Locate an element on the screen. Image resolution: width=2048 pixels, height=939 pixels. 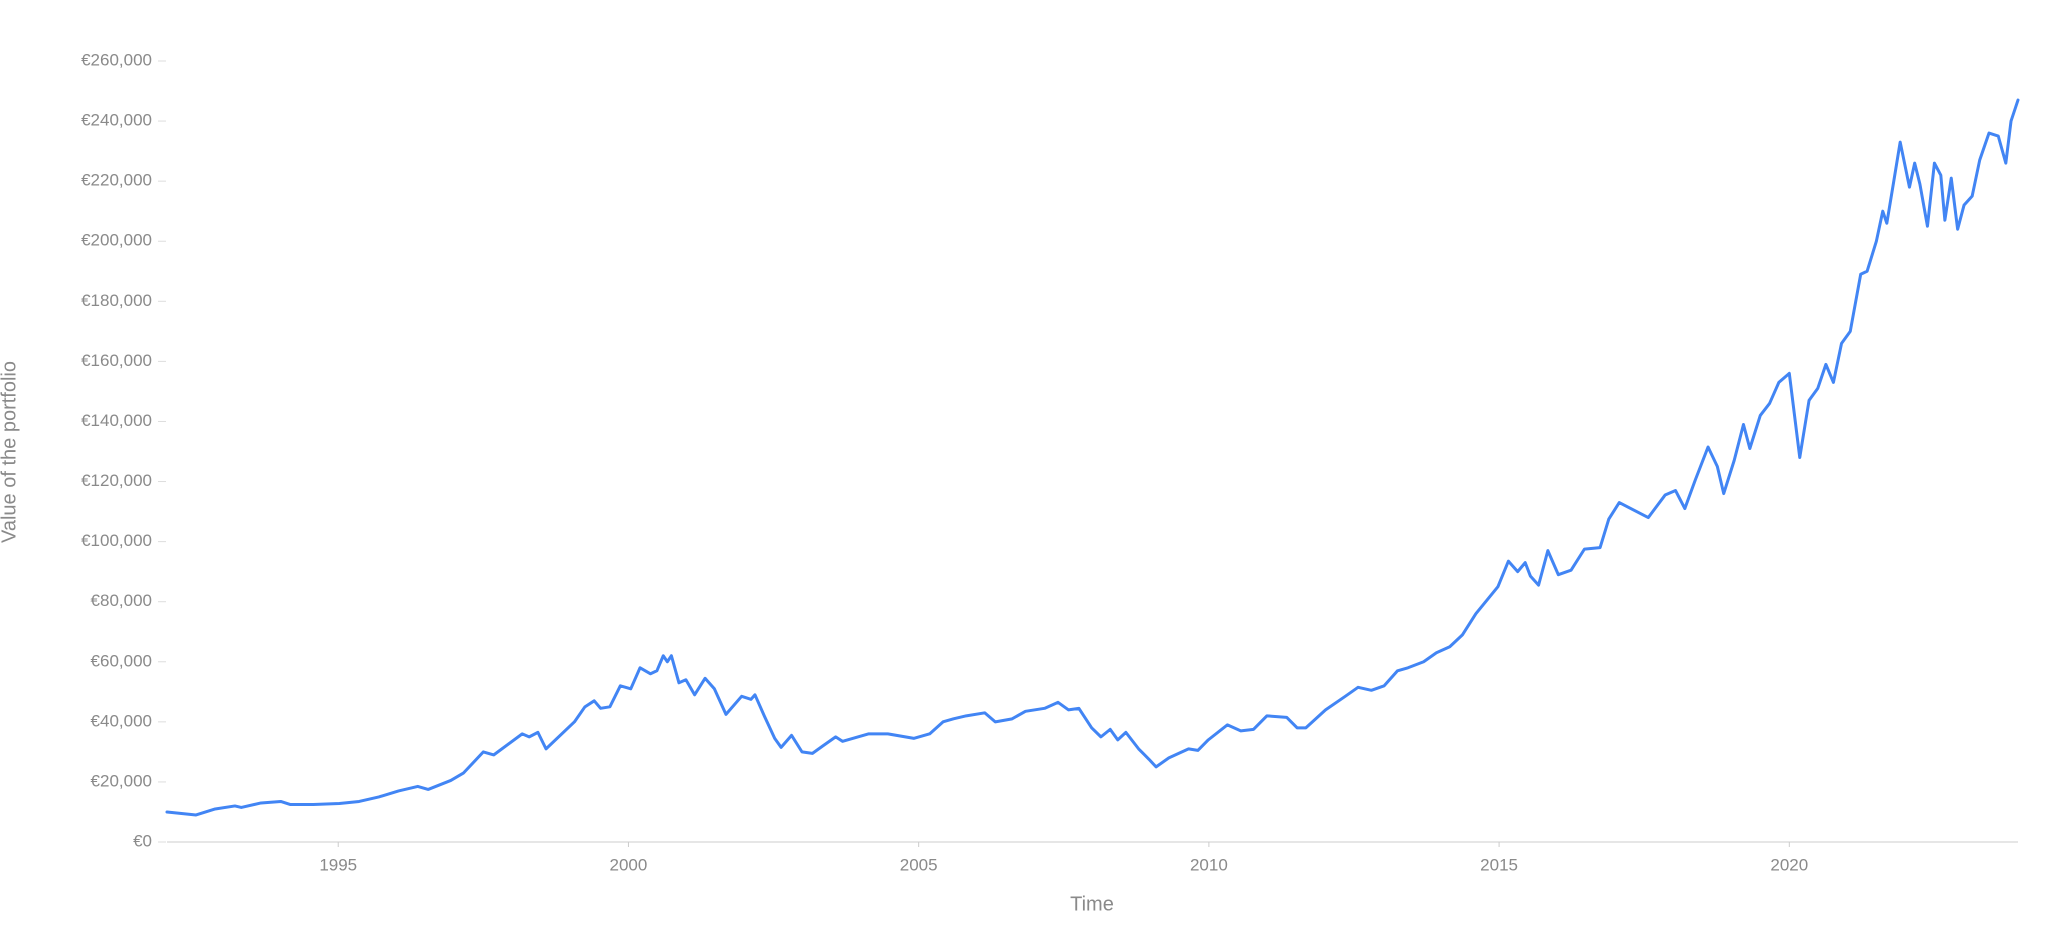
y-tick-label: €40,000 is located at coordinates (121, 720).